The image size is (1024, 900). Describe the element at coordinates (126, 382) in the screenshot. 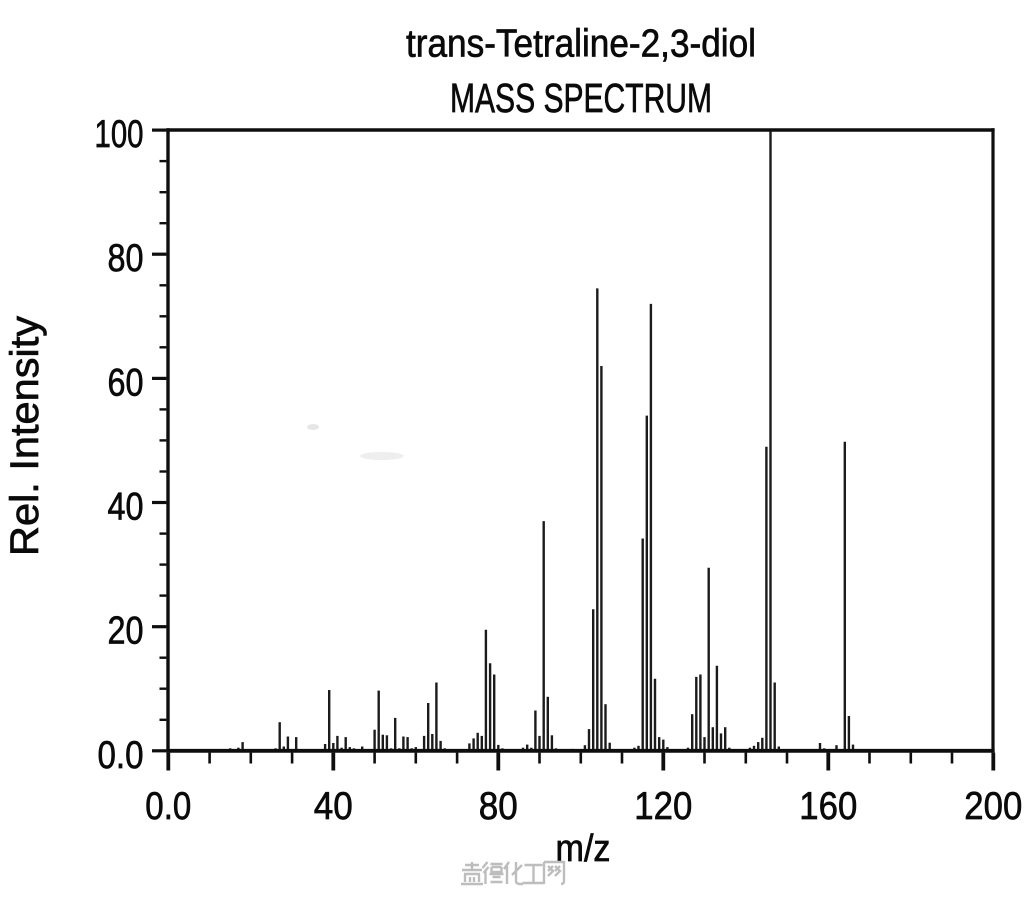

I see `svg-text: 60` at that location.